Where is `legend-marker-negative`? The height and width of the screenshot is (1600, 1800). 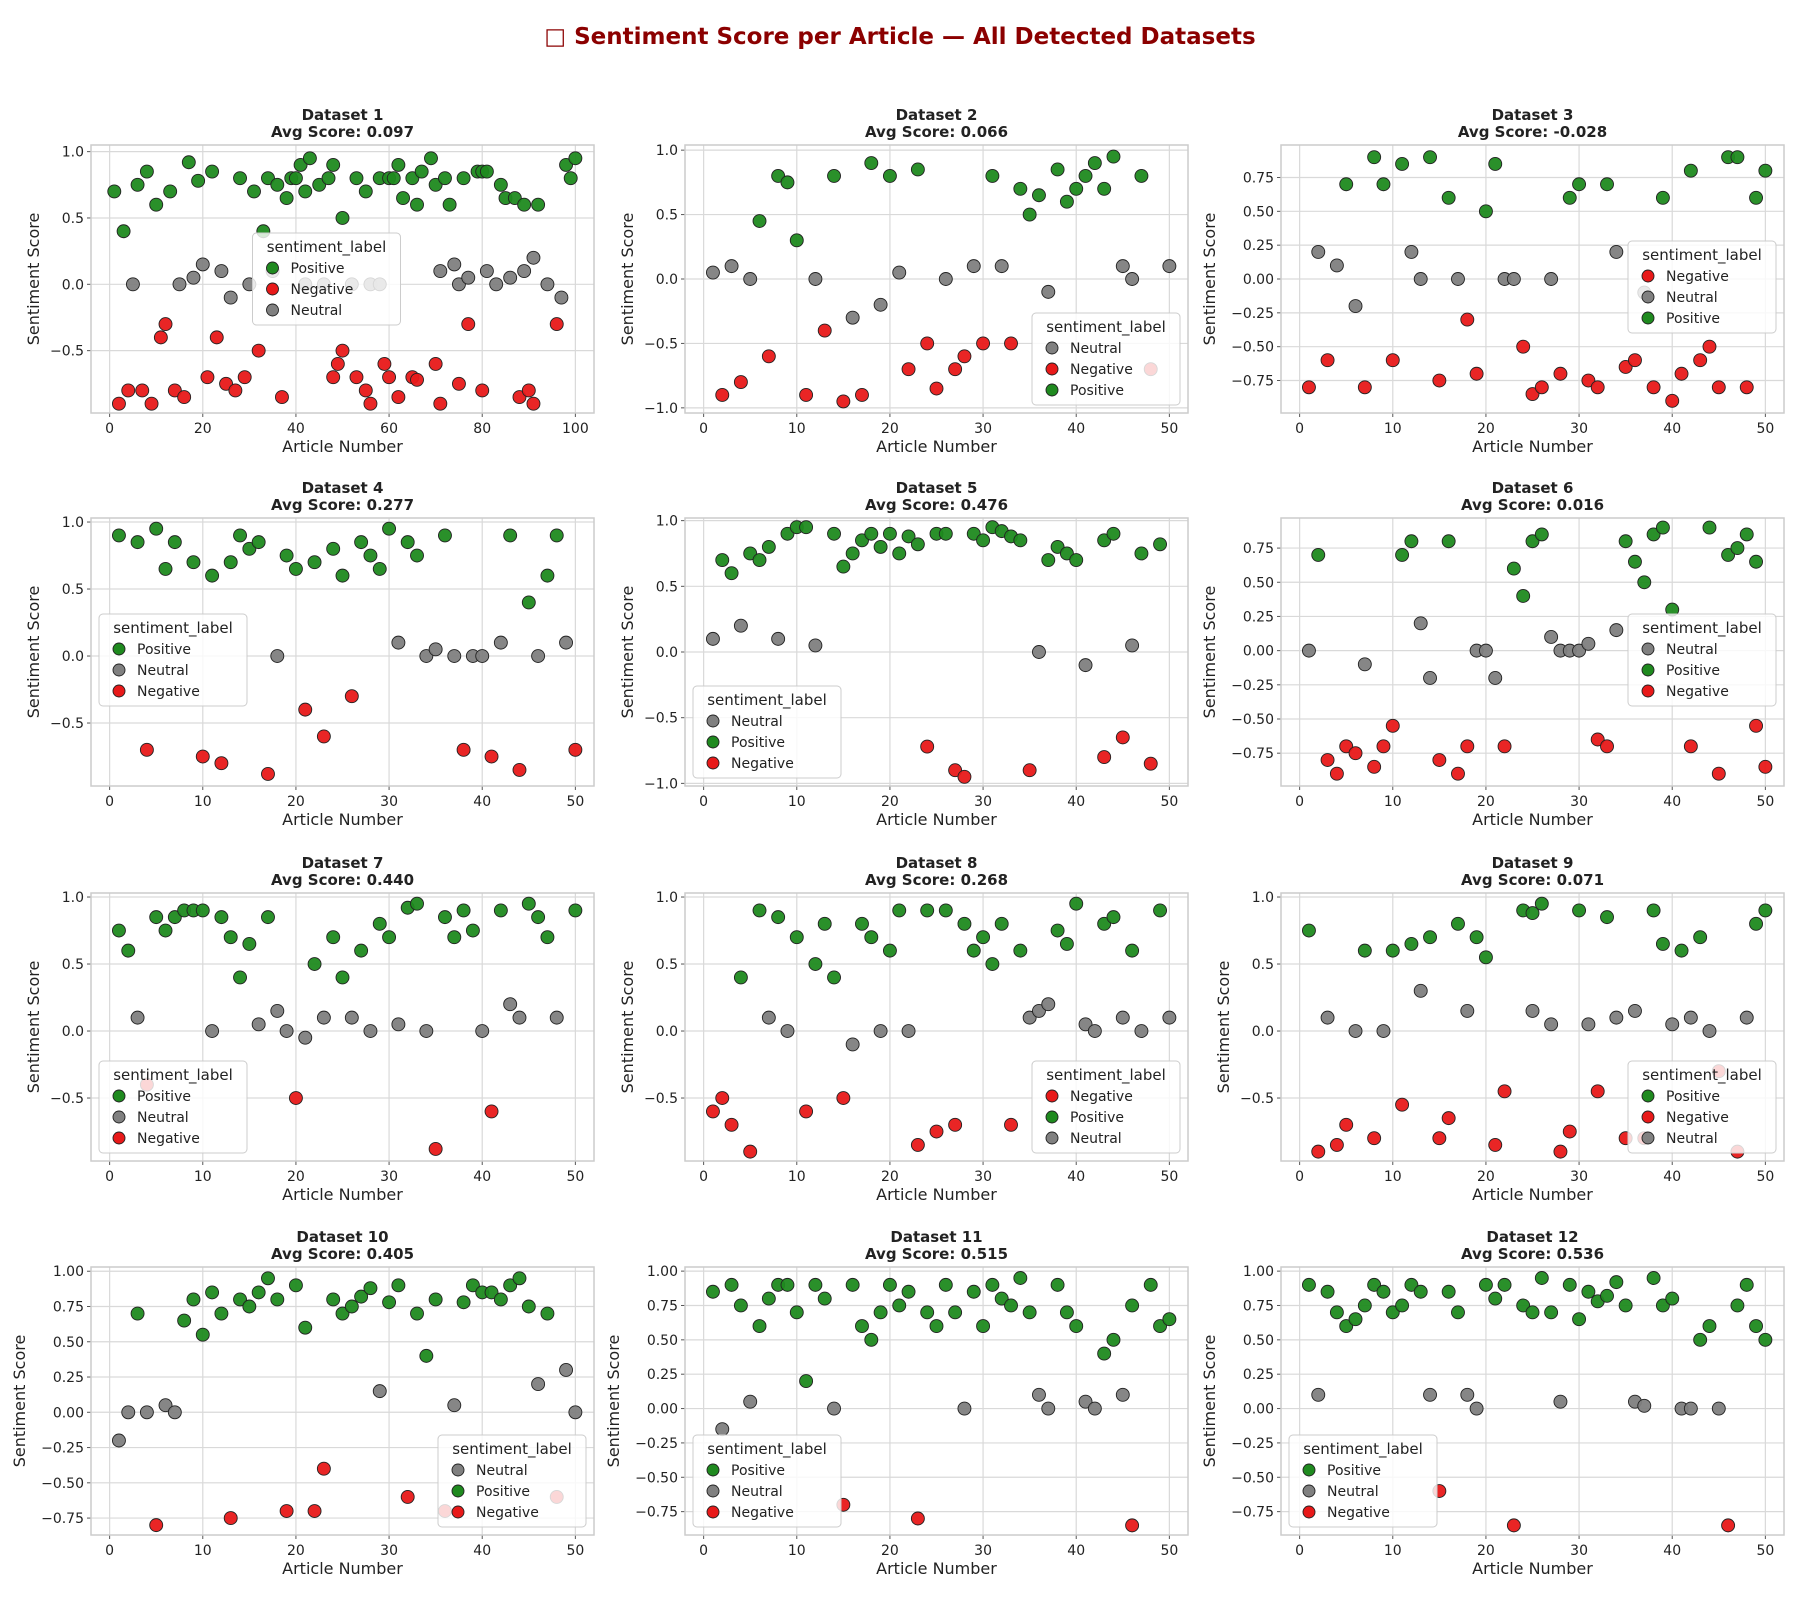
legend-marker-negative is located at coordinates (458, 1512).